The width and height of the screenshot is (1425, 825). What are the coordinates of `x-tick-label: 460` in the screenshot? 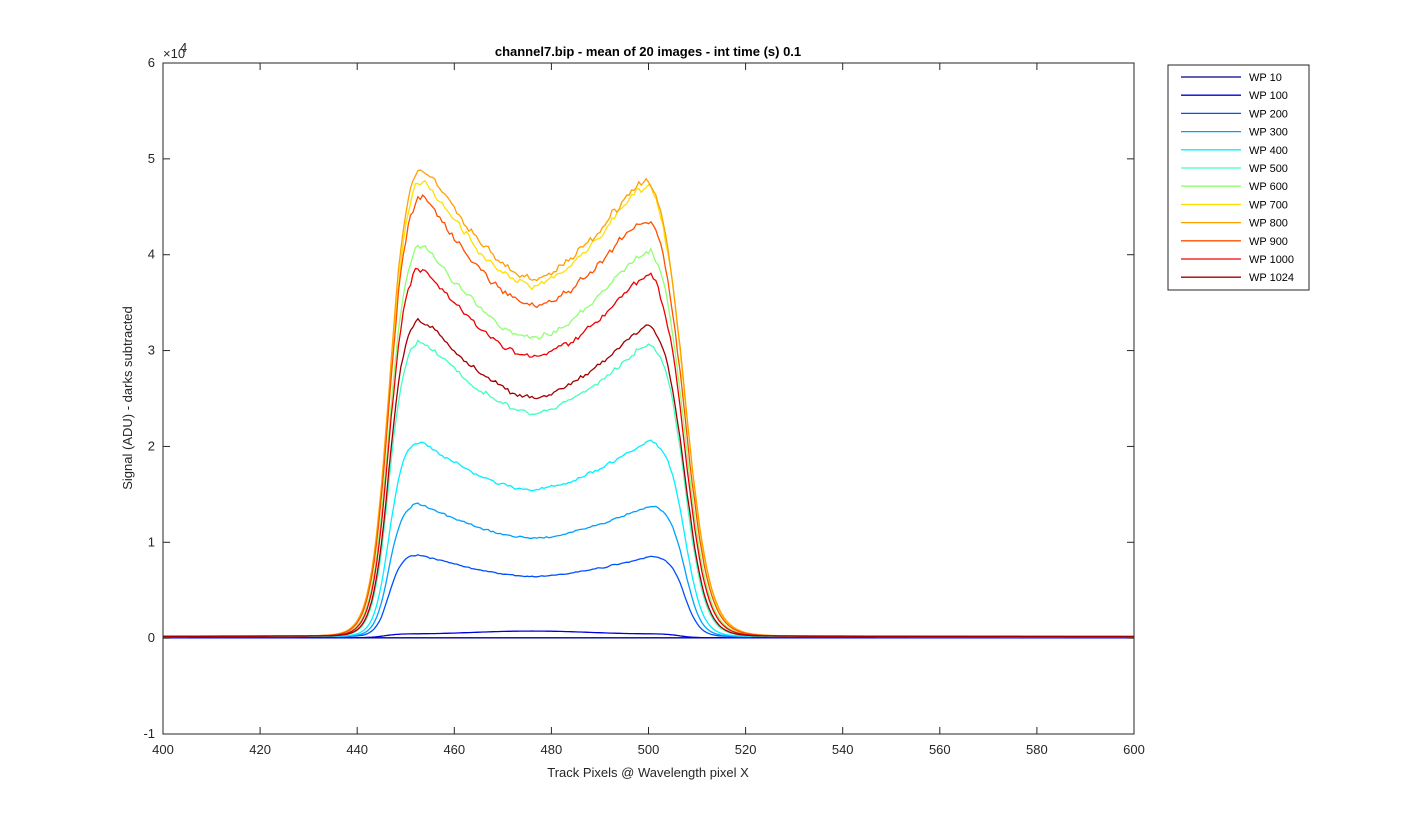 It's located at (454, 749).